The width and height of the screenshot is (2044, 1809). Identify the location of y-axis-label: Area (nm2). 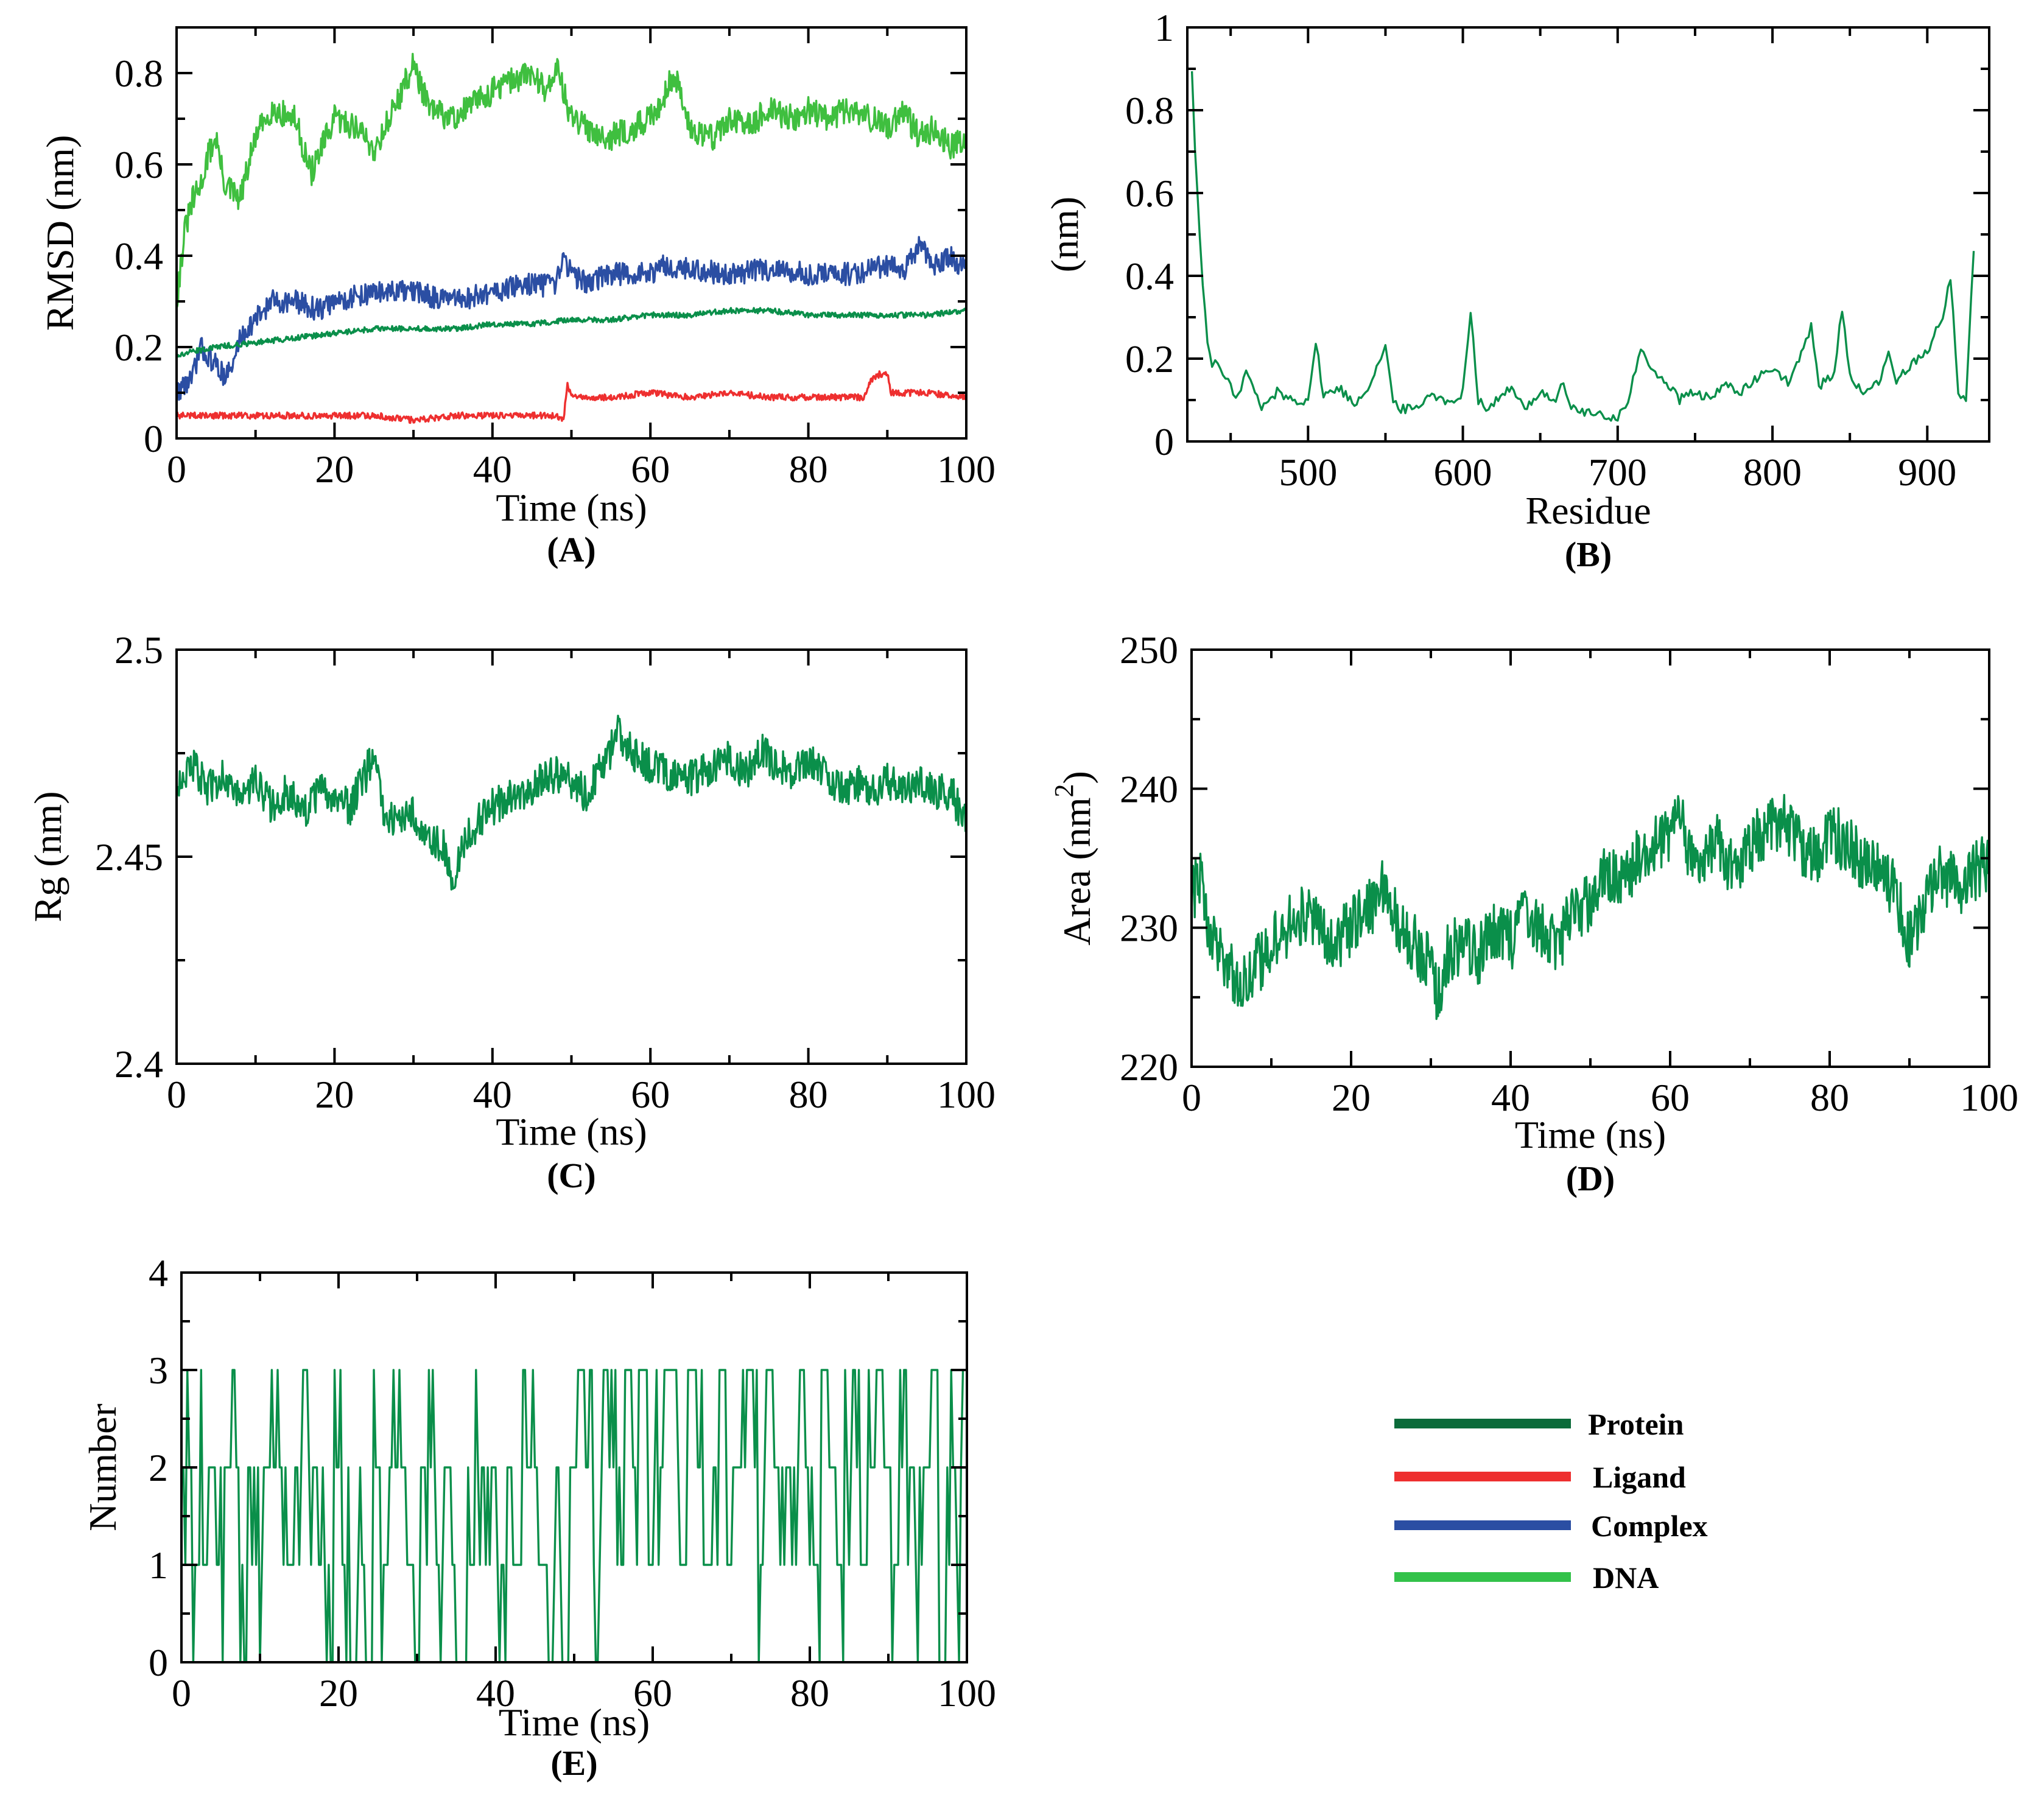
(1073, 858).